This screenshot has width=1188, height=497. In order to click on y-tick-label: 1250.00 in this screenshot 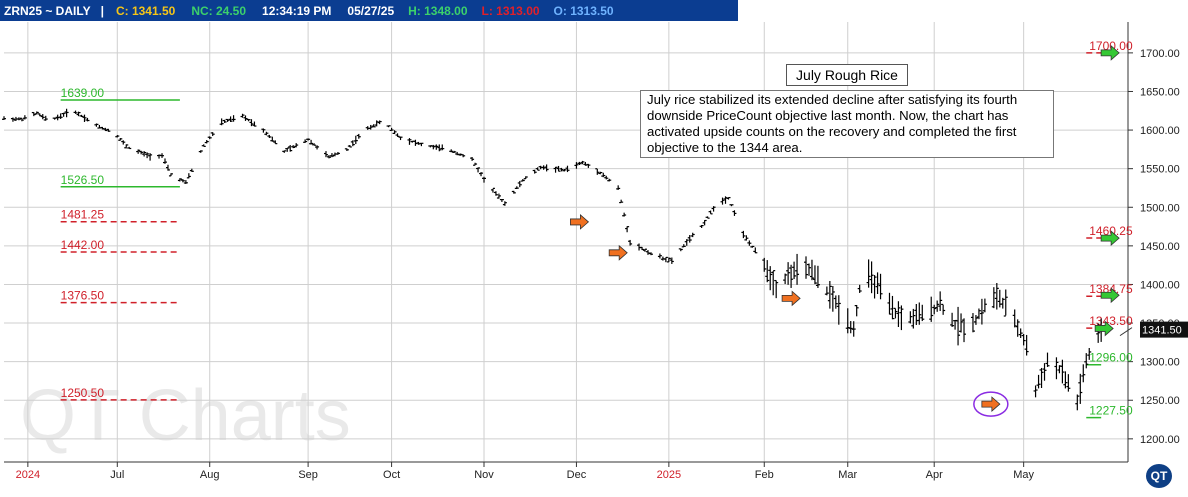, I will do `click(1160, 401)`.